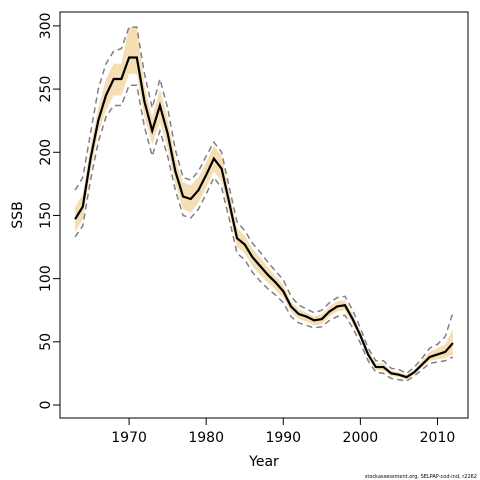 The width and height of the screenshot is (480, 480). I want to click on x-tick-label: 1990, so click(283, 438).